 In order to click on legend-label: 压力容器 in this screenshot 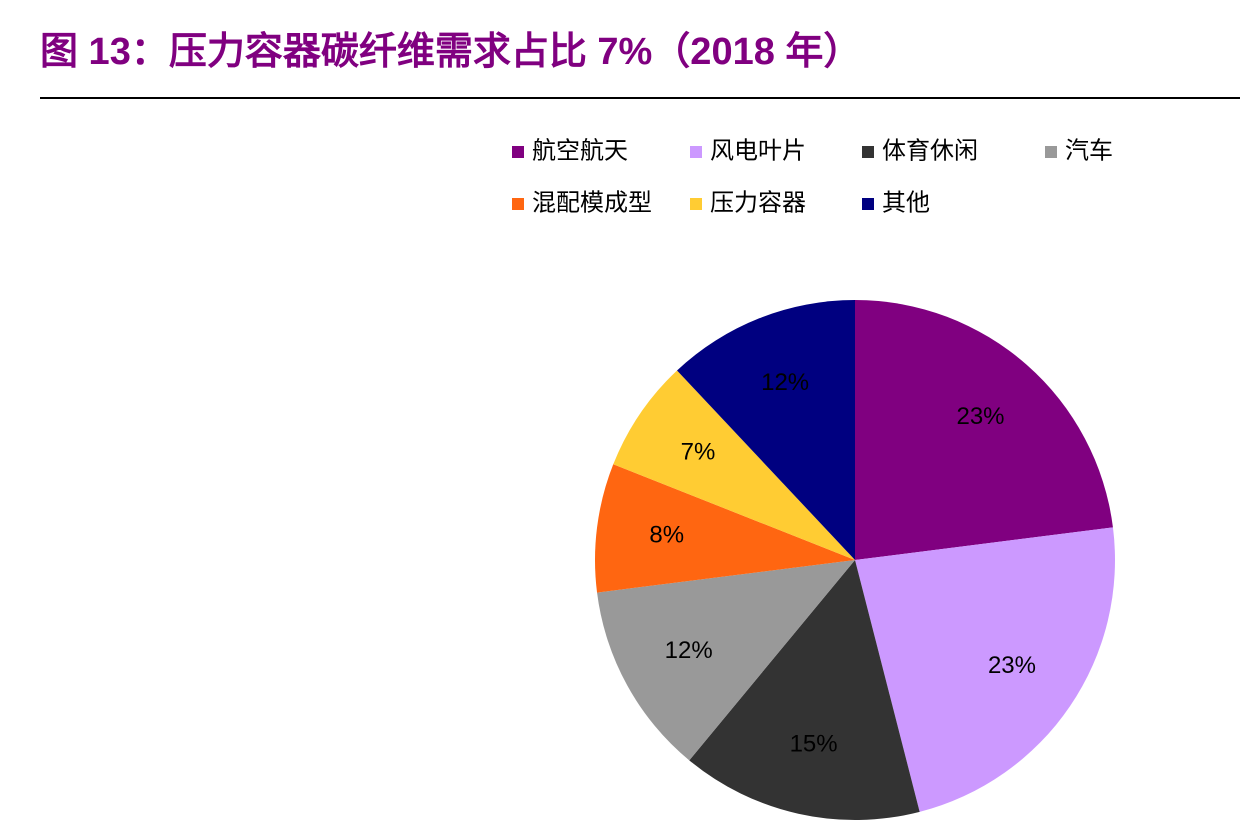, I will do `click(758, 202)`.